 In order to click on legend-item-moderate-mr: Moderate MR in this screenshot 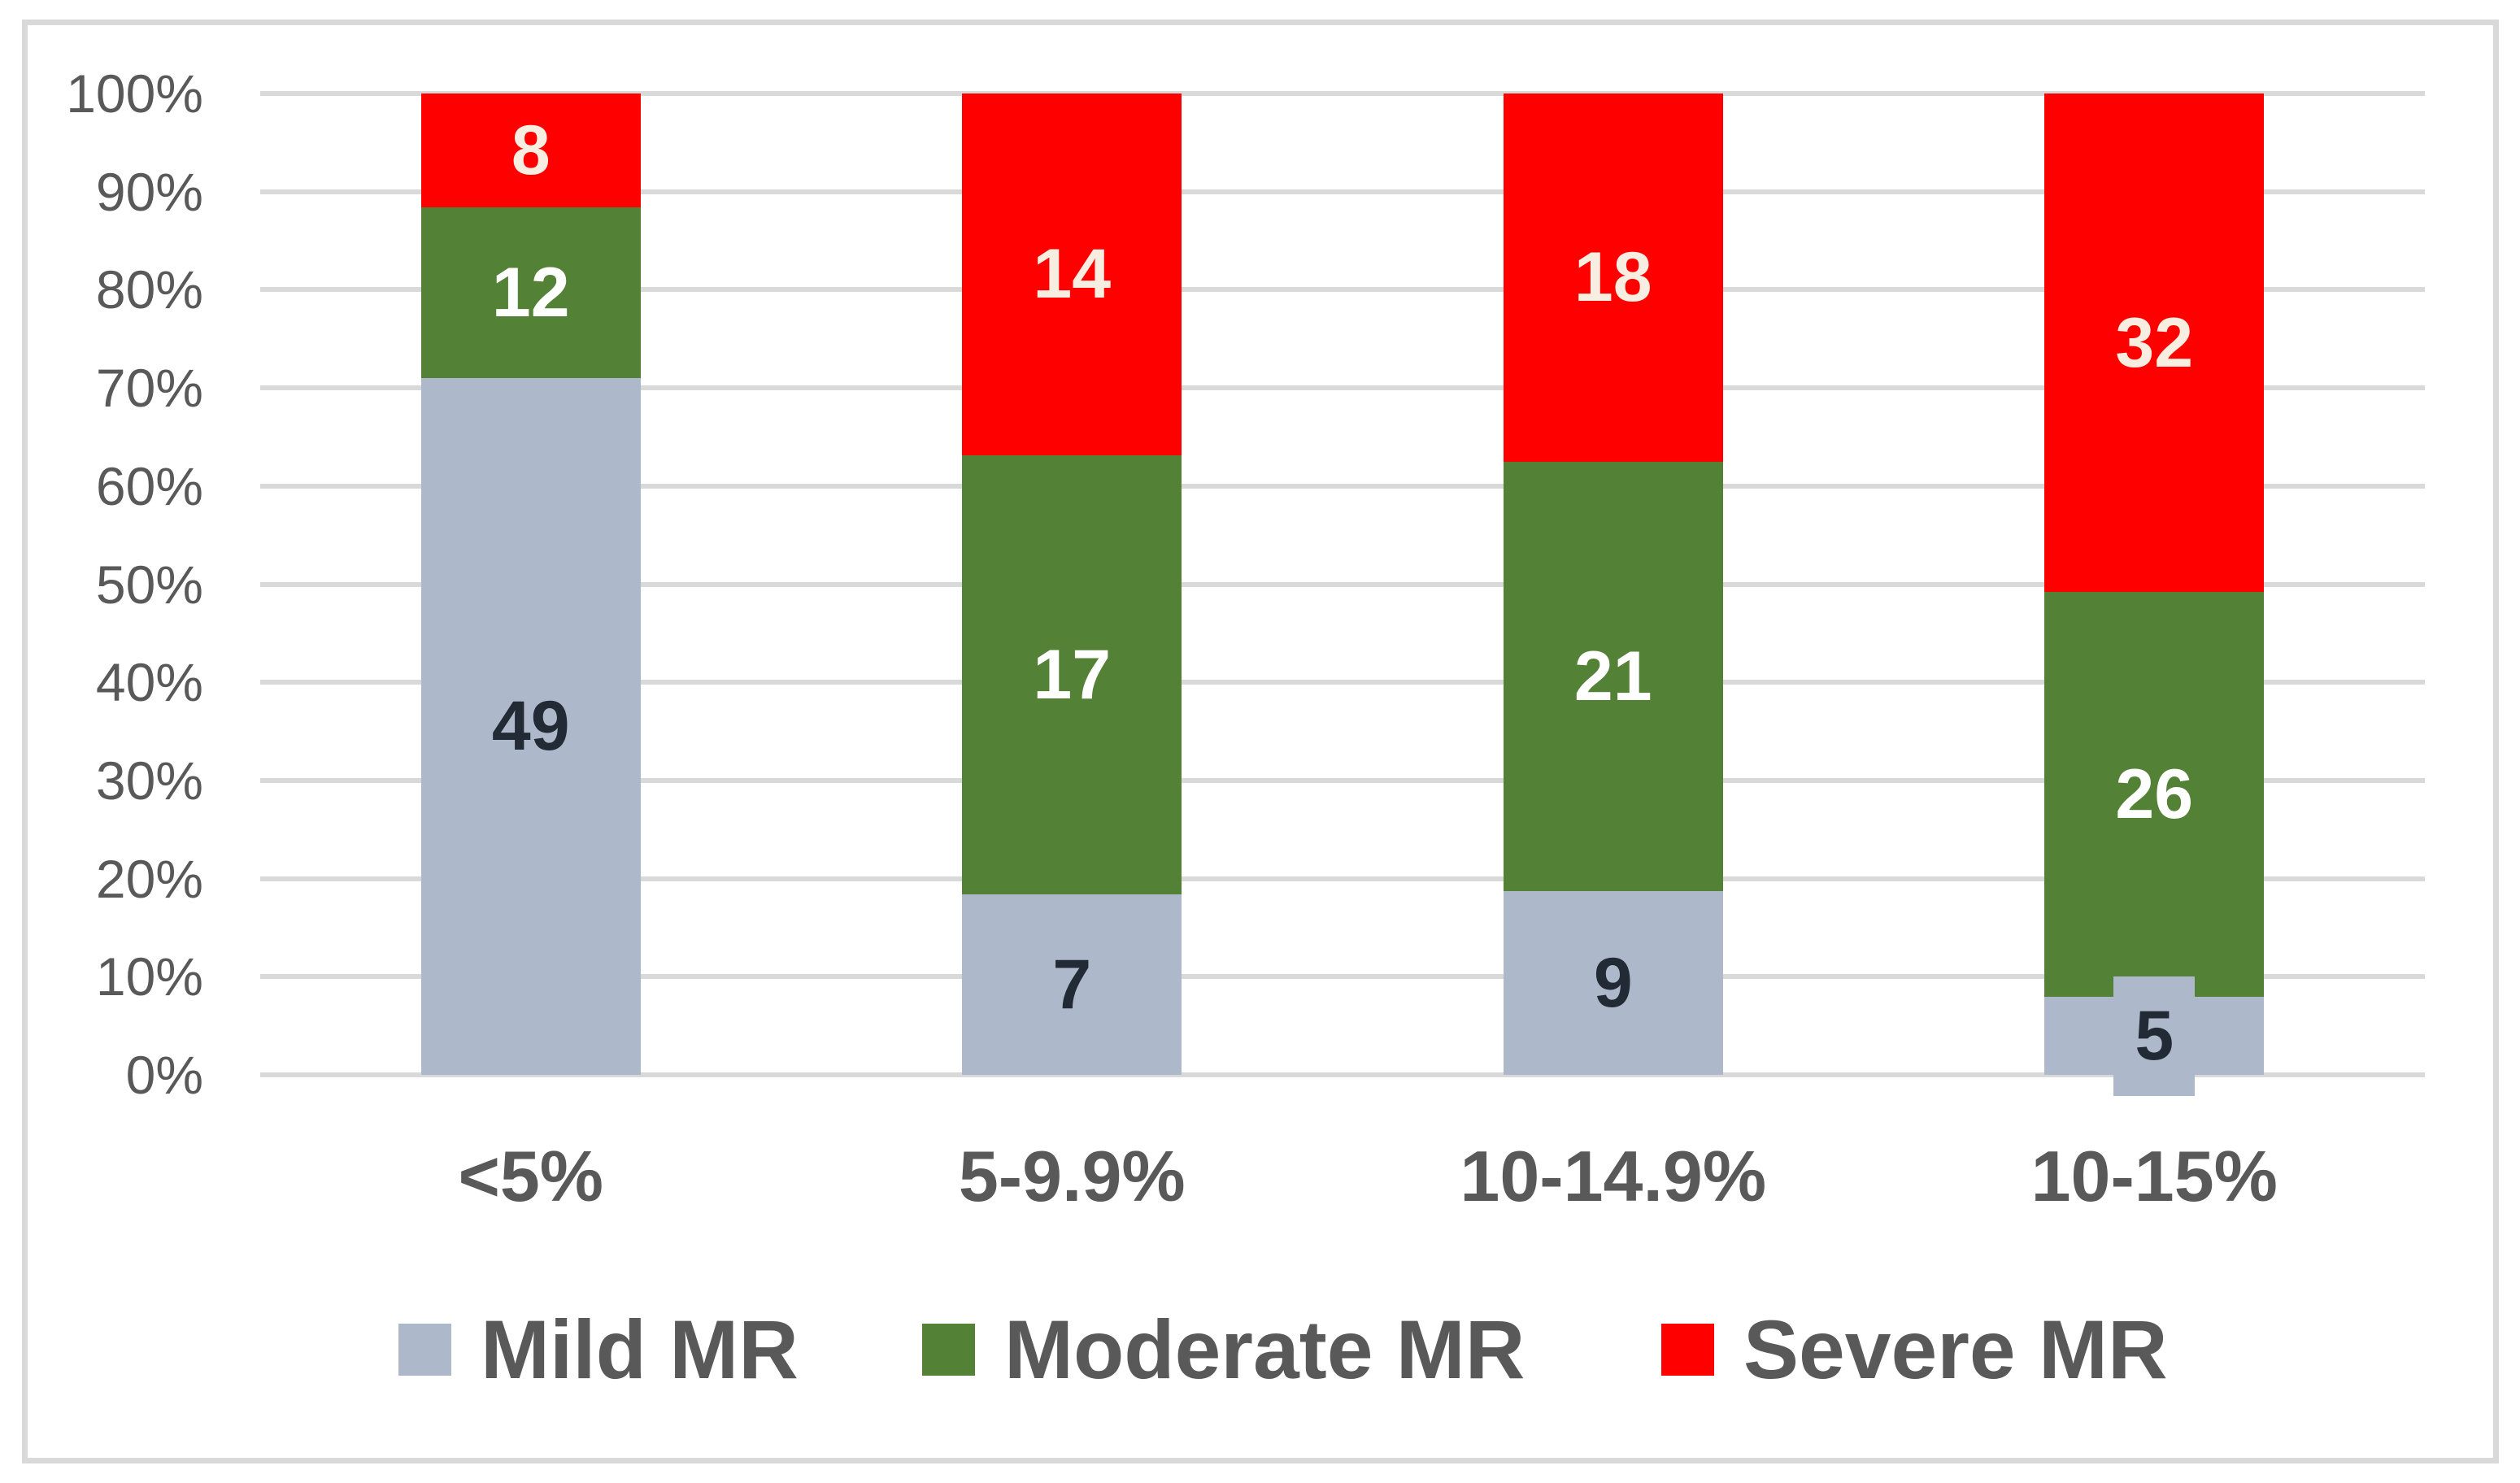, I will do `click(1224, 1350)`.